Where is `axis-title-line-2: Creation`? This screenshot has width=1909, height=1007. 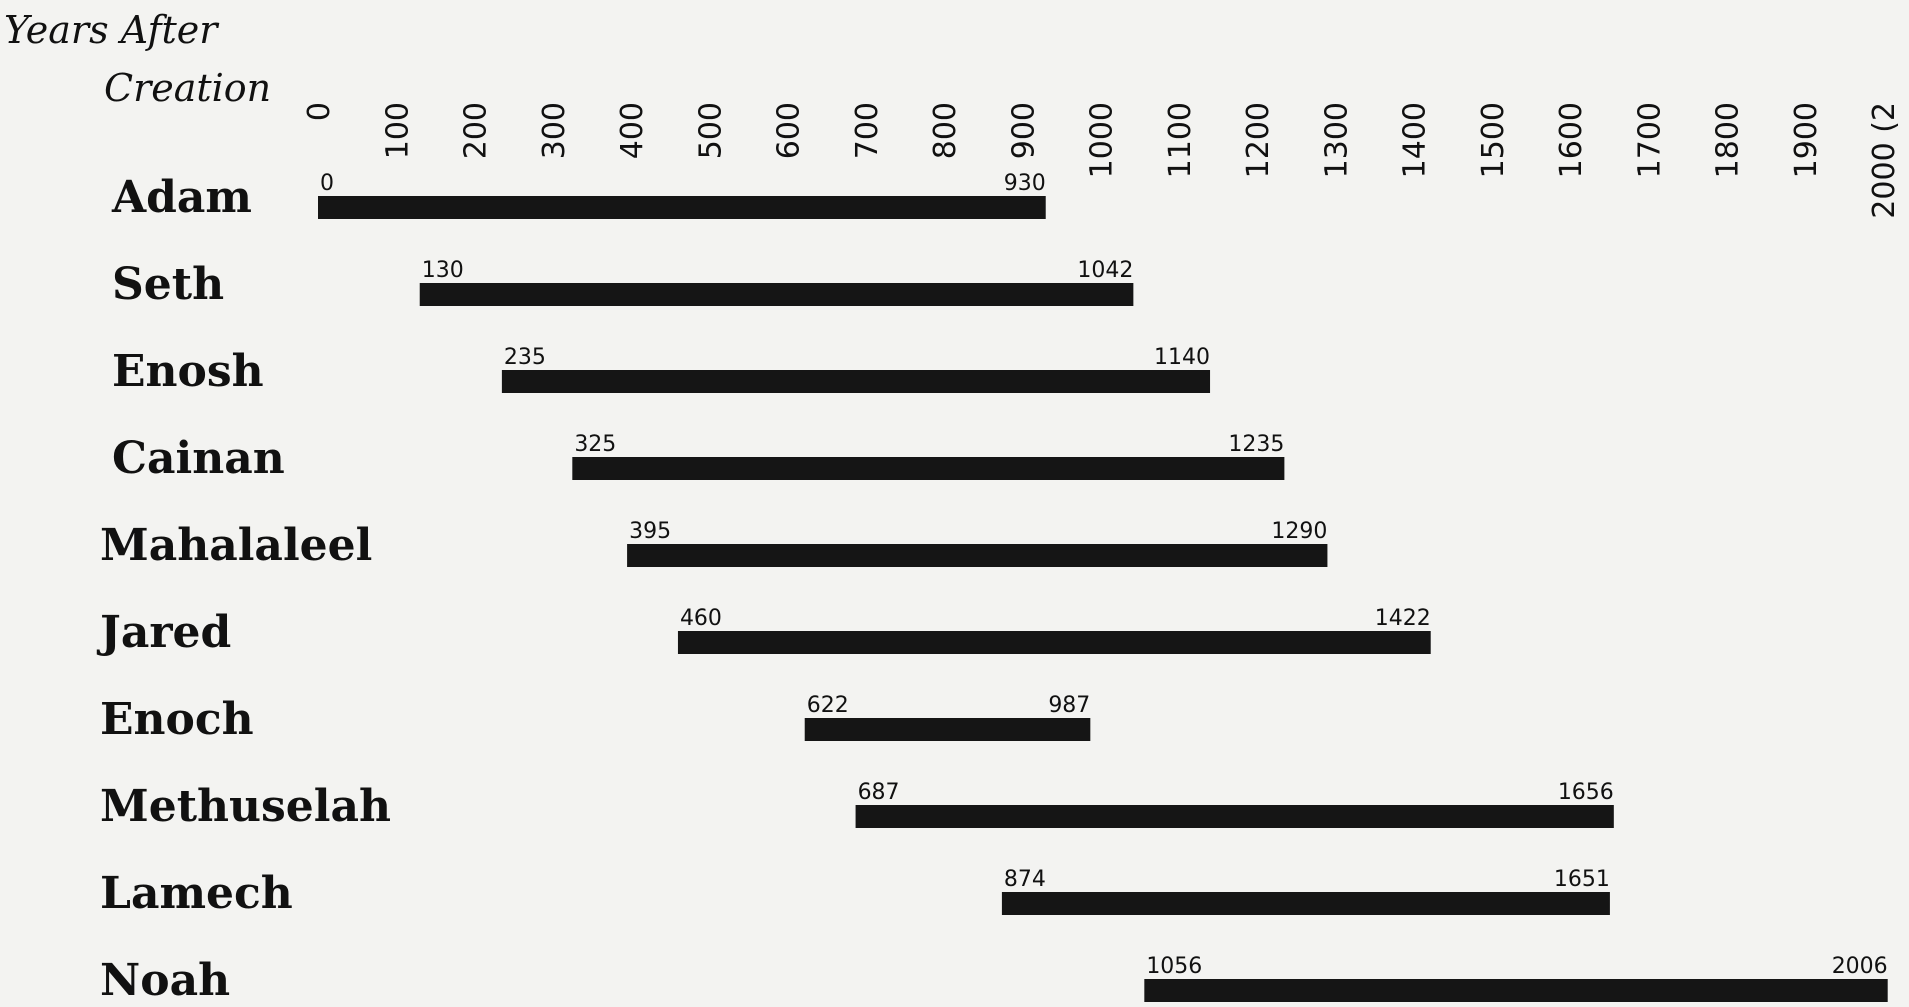 axis-title-line-2: Creation is located at coordinates (187, 88).